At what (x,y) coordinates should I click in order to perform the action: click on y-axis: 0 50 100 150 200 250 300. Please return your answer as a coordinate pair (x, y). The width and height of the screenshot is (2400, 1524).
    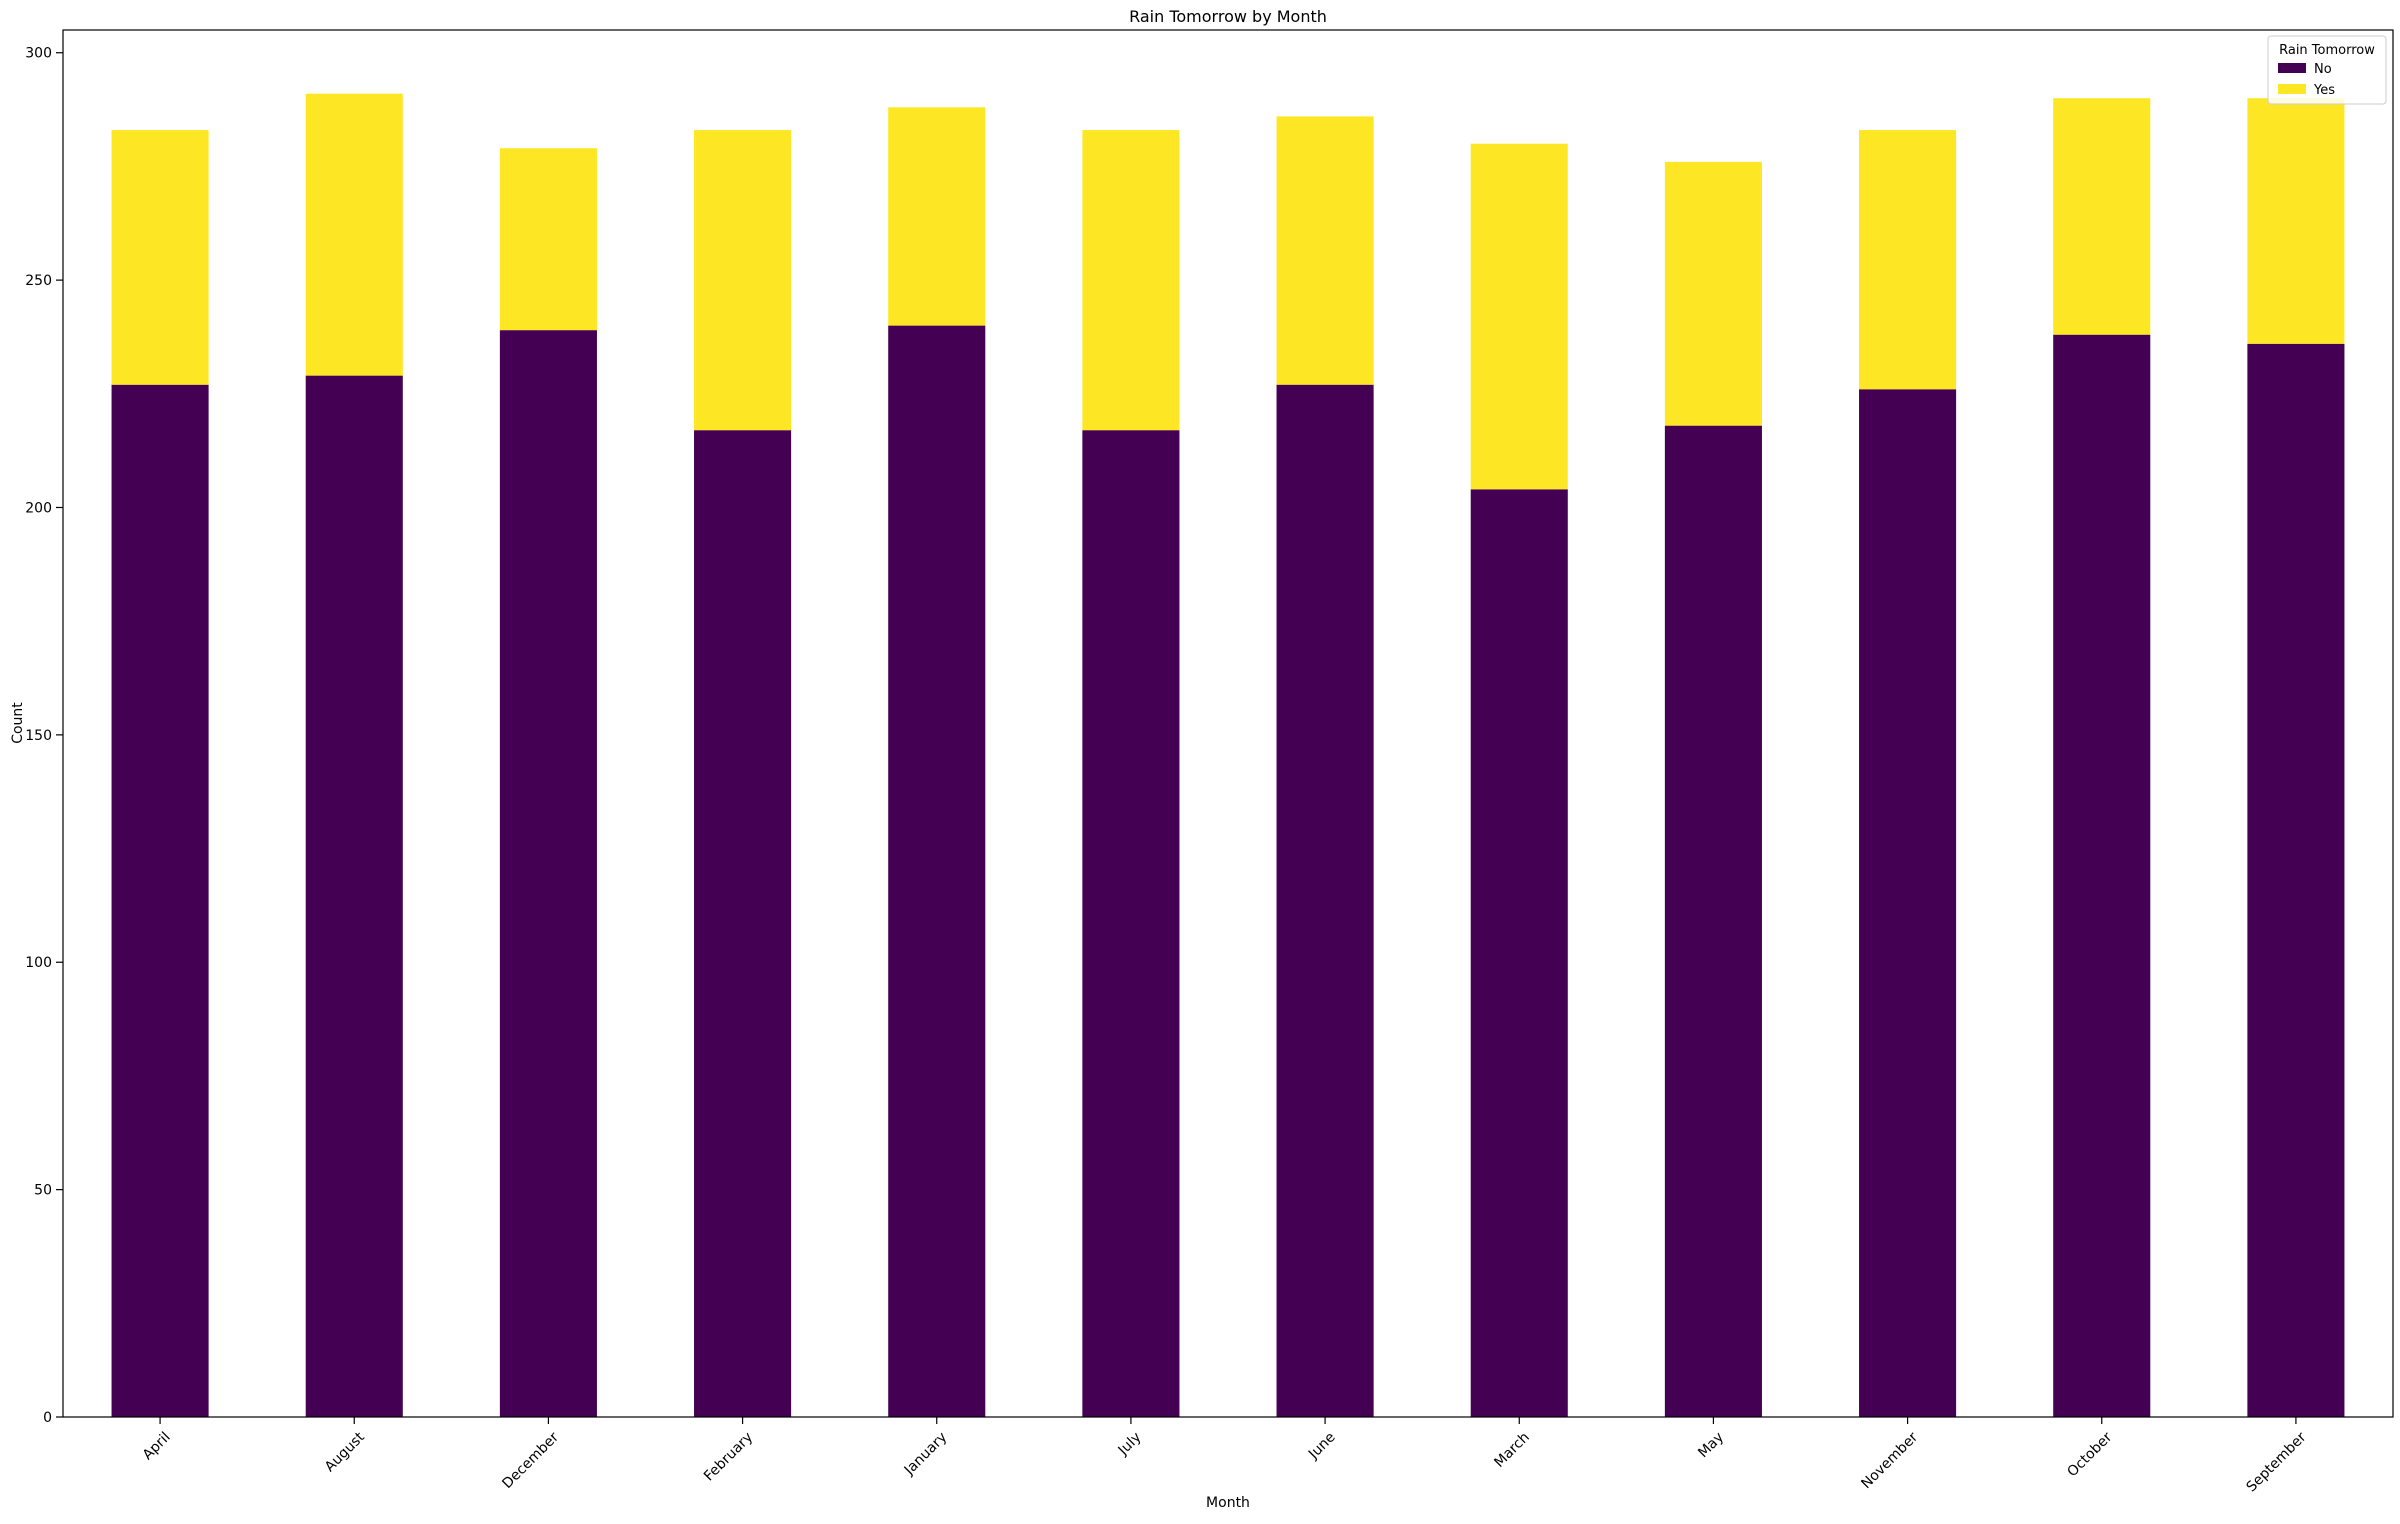
    Looking at the image, I should click on (44, 736).